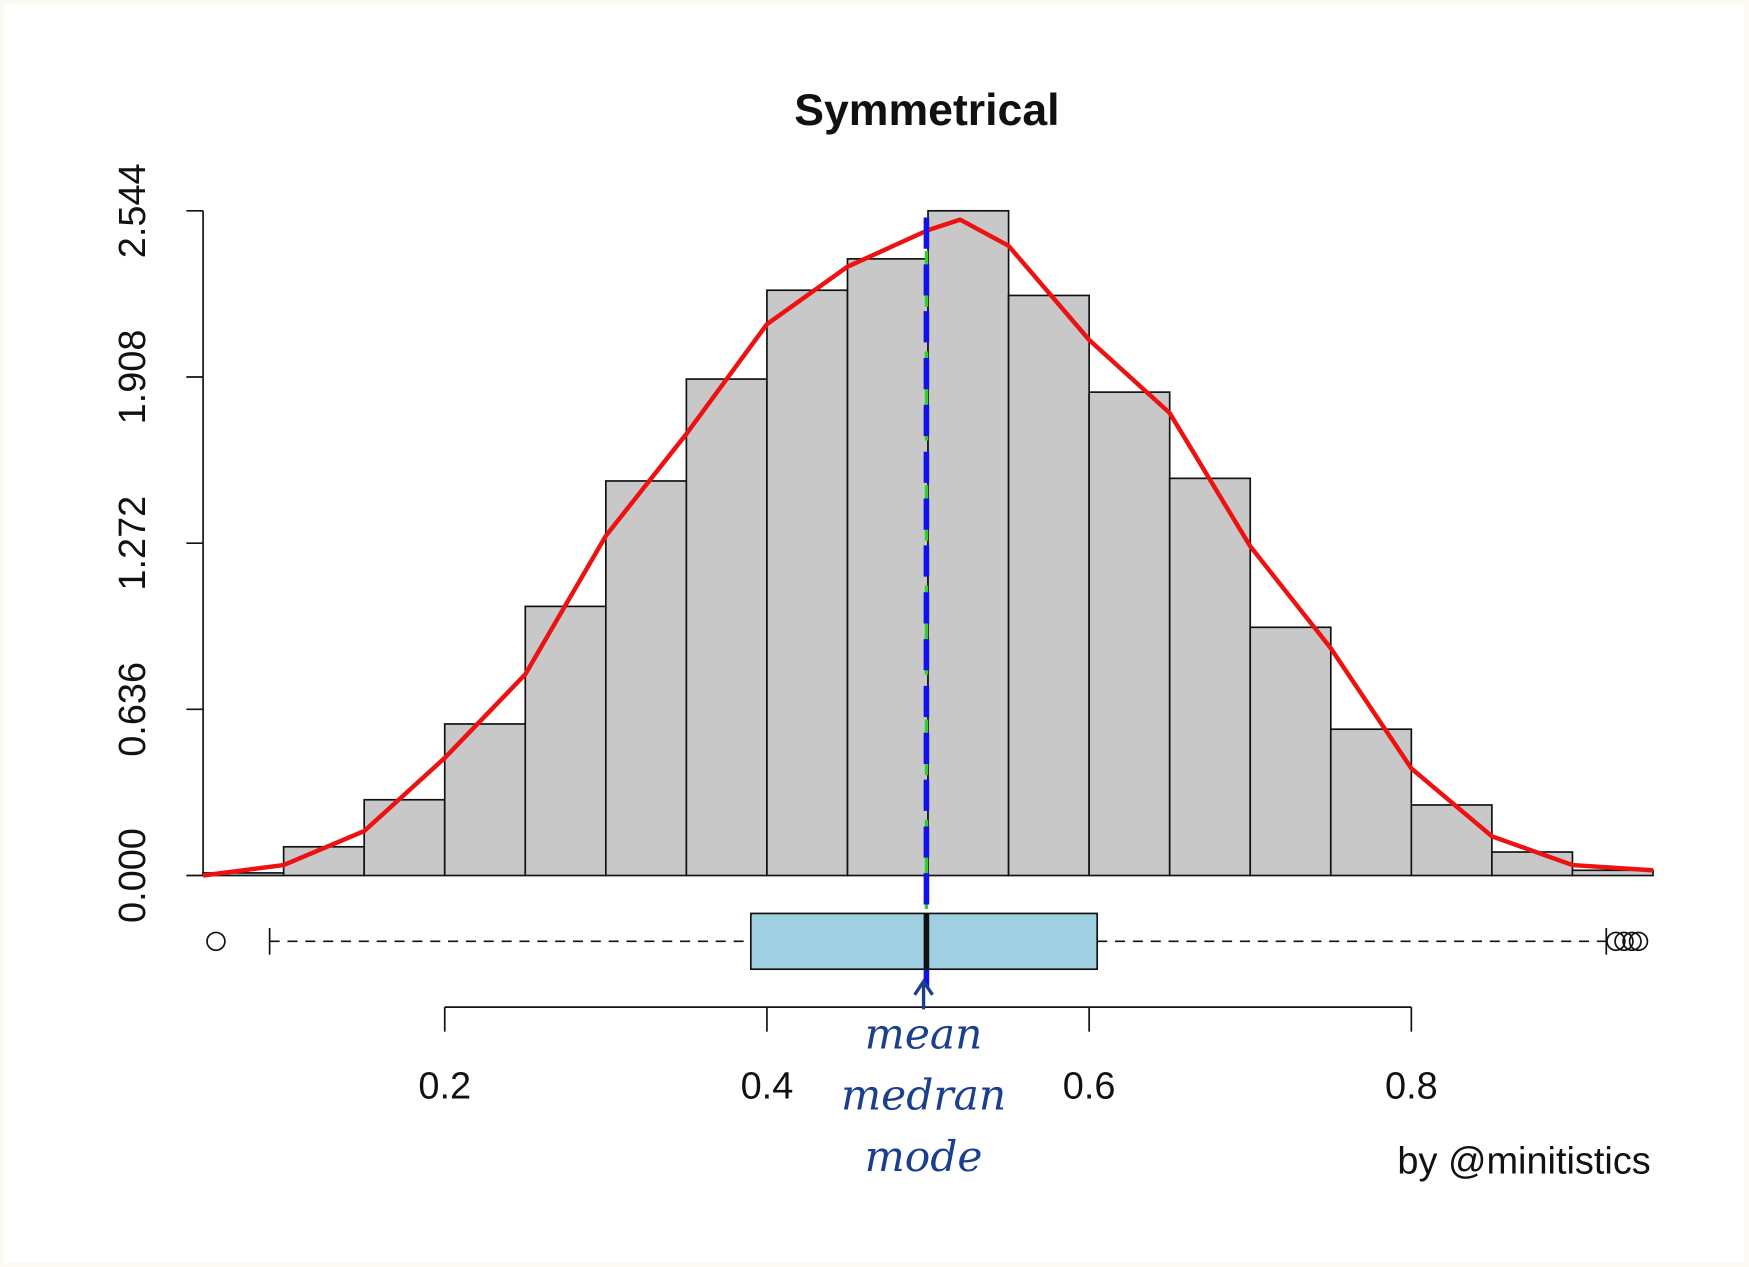  What do you see at coordinates (924, 1156) in the screenshot?
I see `annotation: mode` at bounding box center [924, 1156].